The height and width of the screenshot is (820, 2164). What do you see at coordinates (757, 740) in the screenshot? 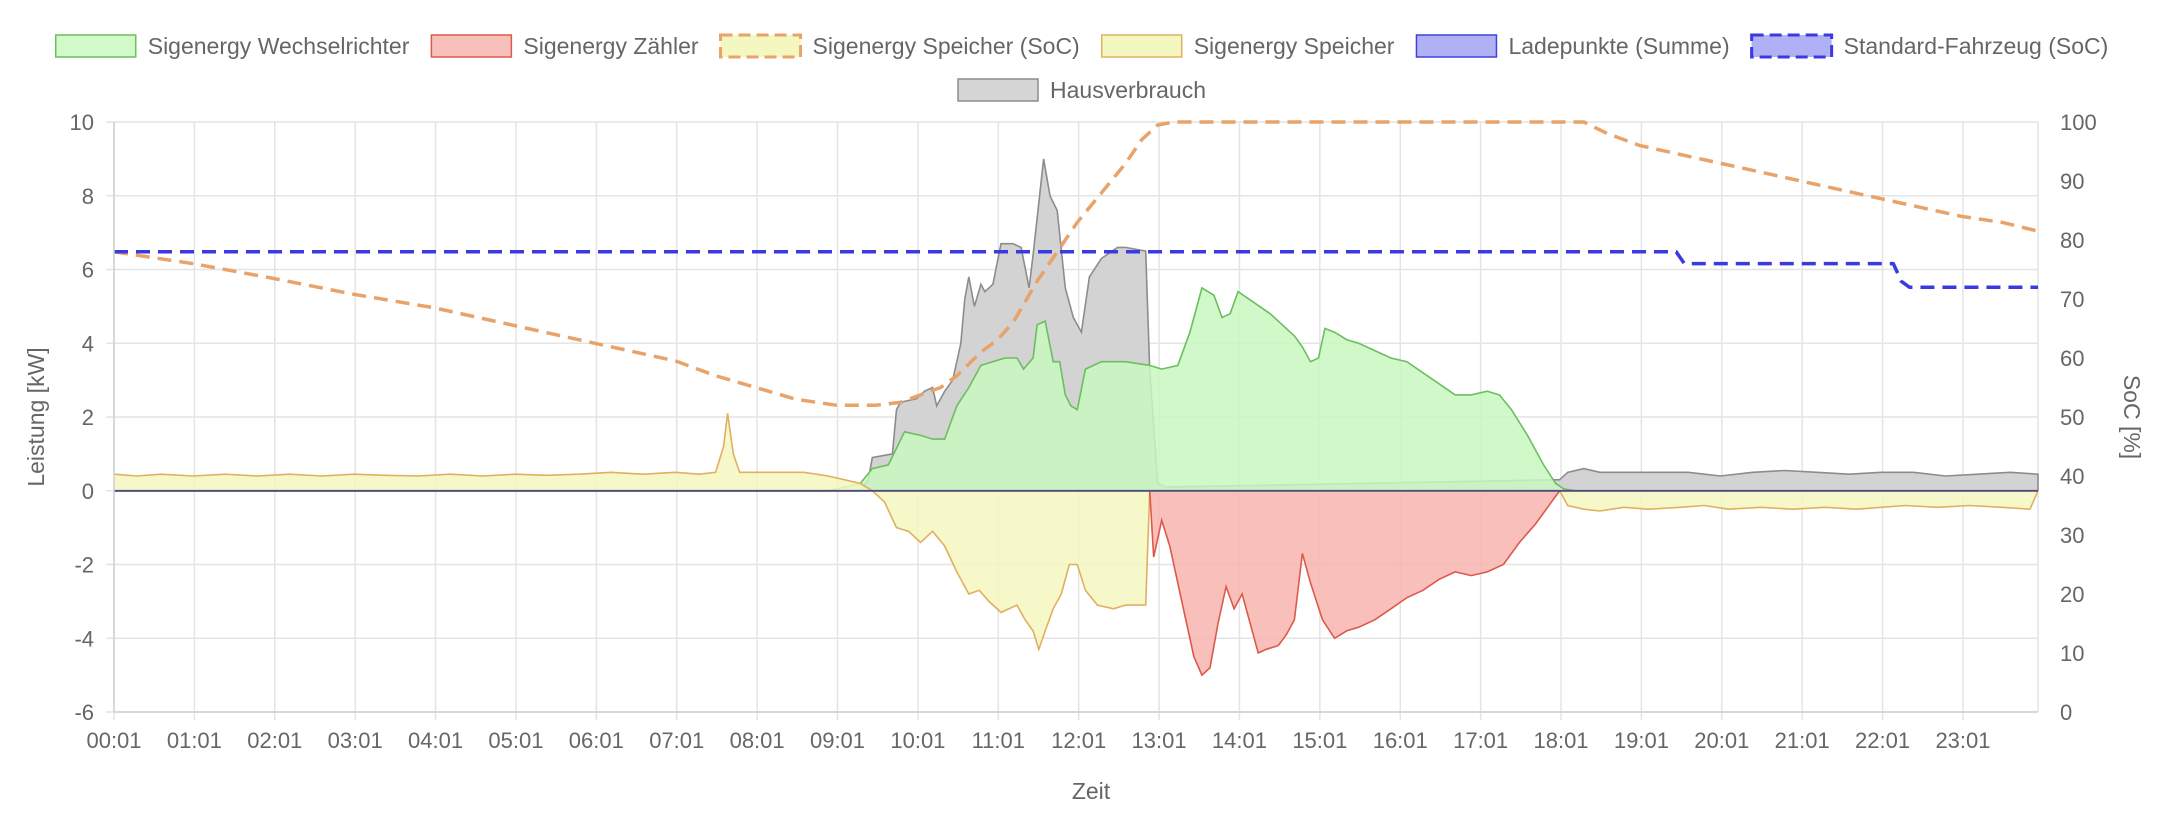
I see `x-tick-label: 08:01` at bounding box center [757, 740].